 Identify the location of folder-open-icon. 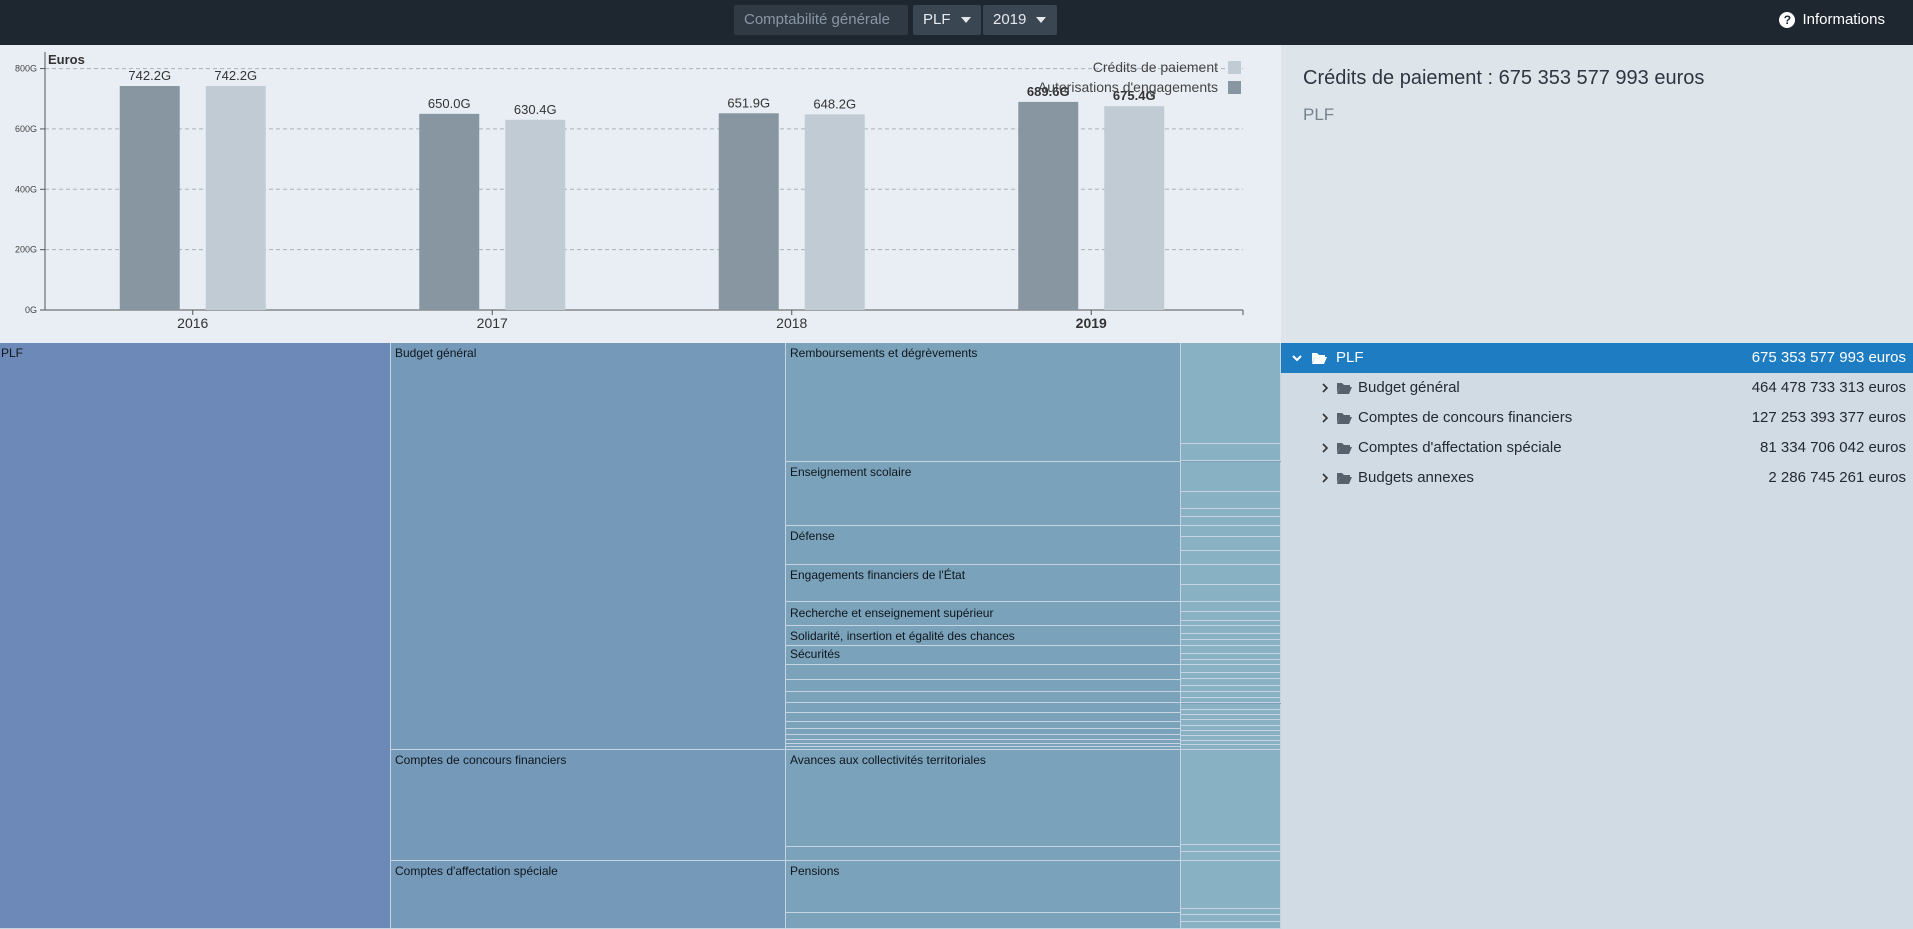
(1344, 448).